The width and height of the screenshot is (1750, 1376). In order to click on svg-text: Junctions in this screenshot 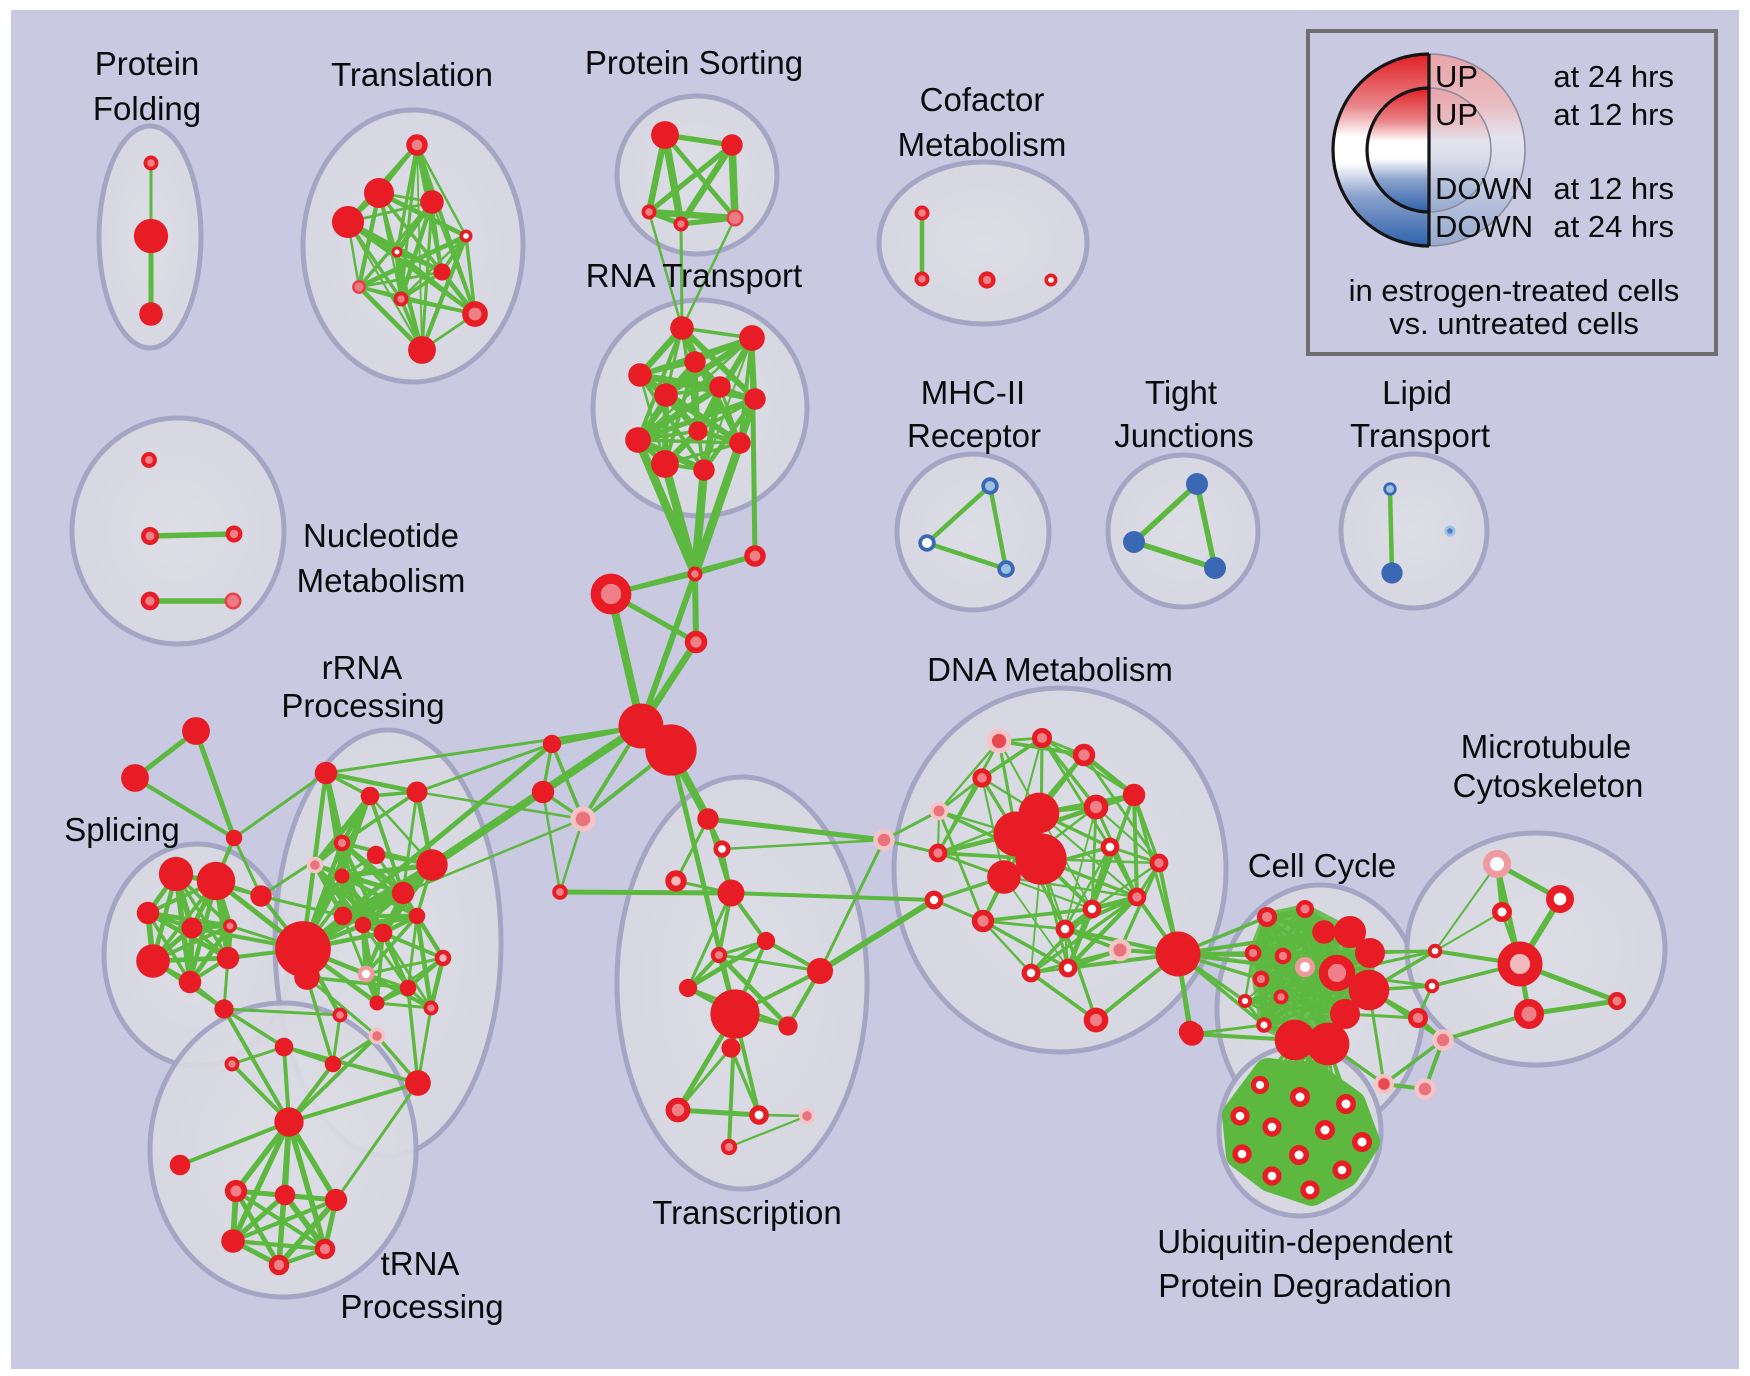, I will do `click(1183, 435)`.